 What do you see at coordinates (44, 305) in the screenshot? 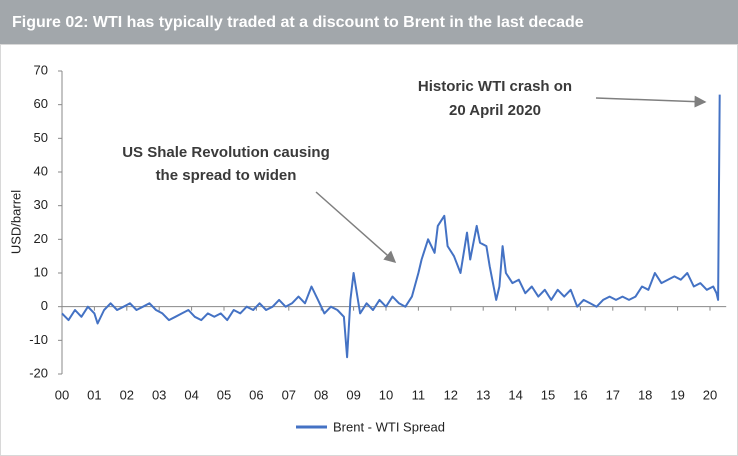
I see `y-tick-label: 0` at bounding box center [44, 305].